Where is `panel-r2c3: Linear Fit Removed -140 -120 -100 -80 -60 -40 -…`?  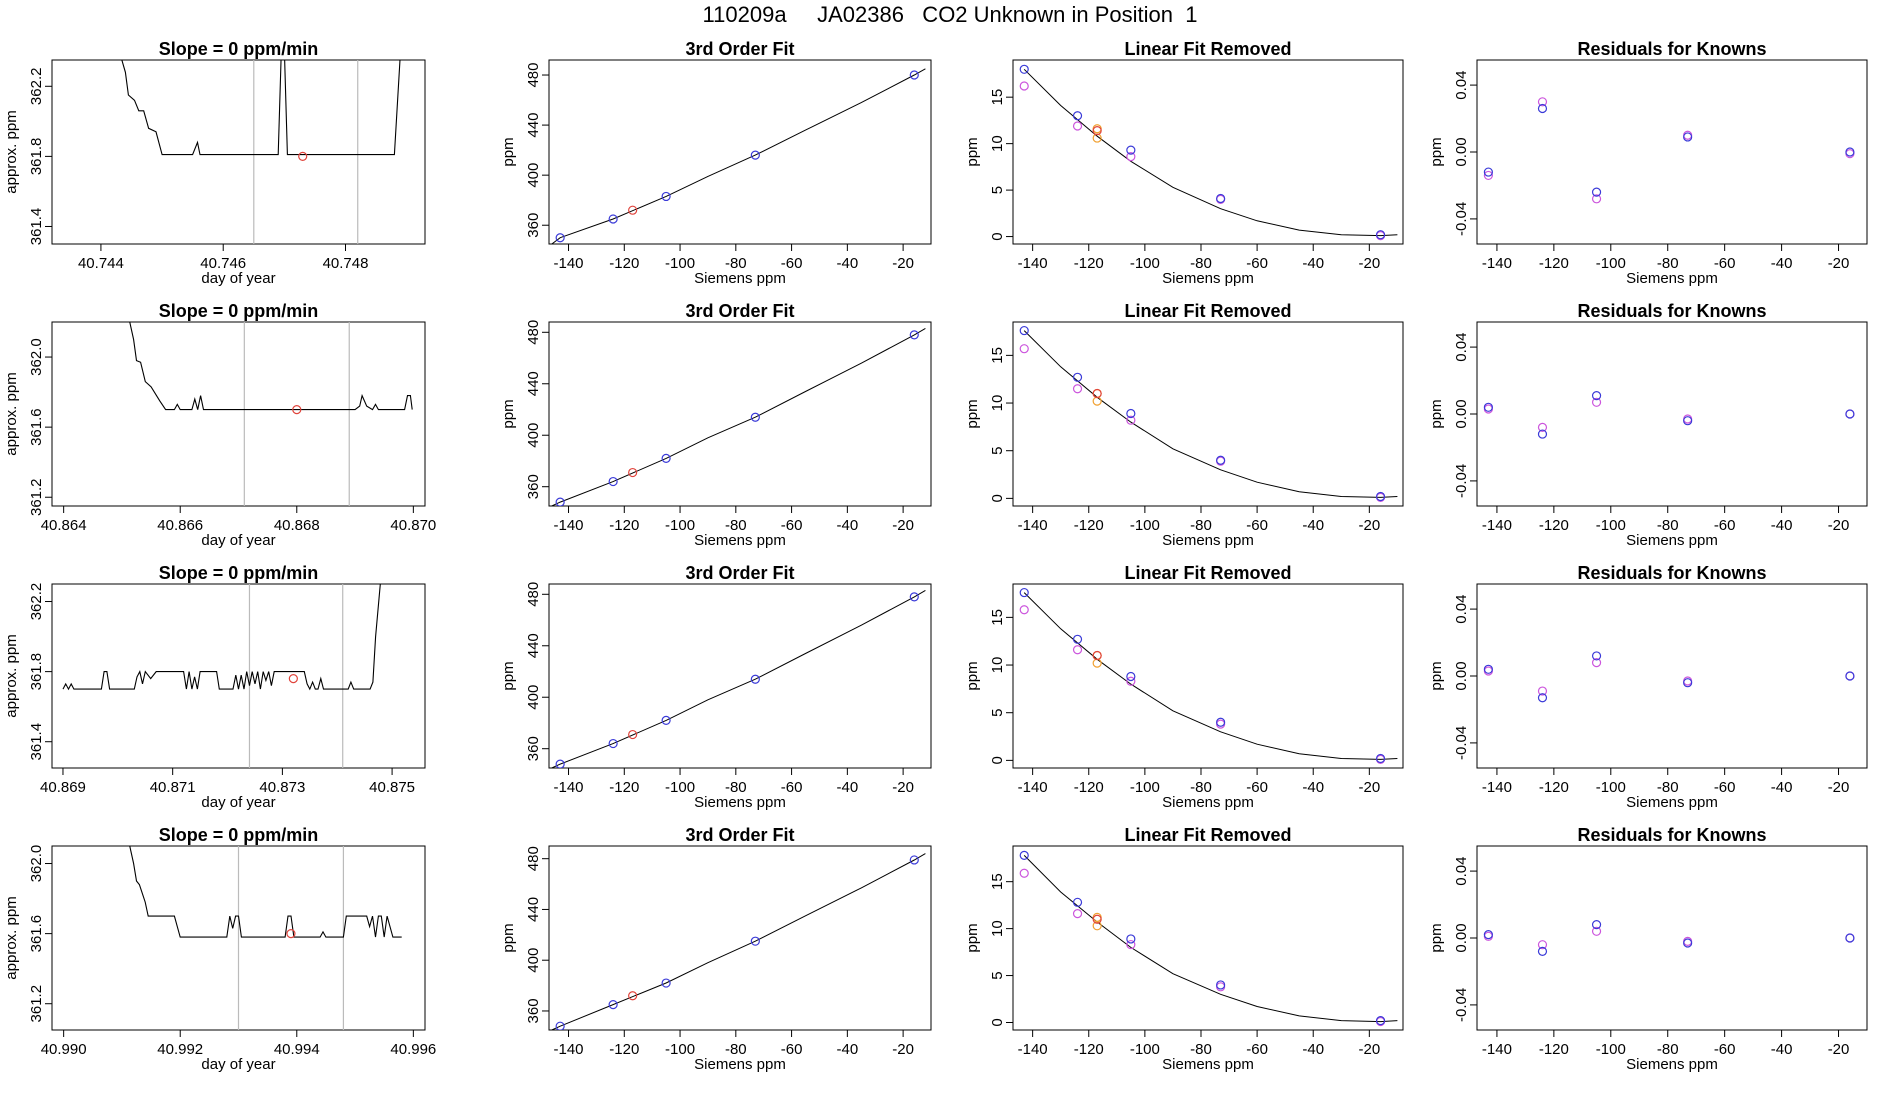 panel-r2c3: Linear Fit Removed -140 -120 -100 -80 -60 -40 -… is located at coordinates (1184, 425).